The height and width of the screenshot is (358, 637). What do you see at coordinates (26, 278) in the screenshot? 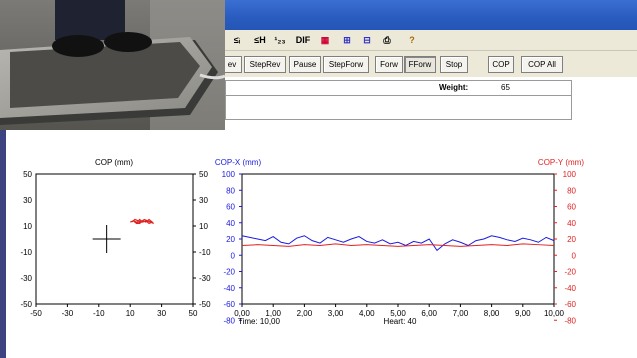
I see `cop-y-tick-label-left: -30` at bounding box center [26, 278].